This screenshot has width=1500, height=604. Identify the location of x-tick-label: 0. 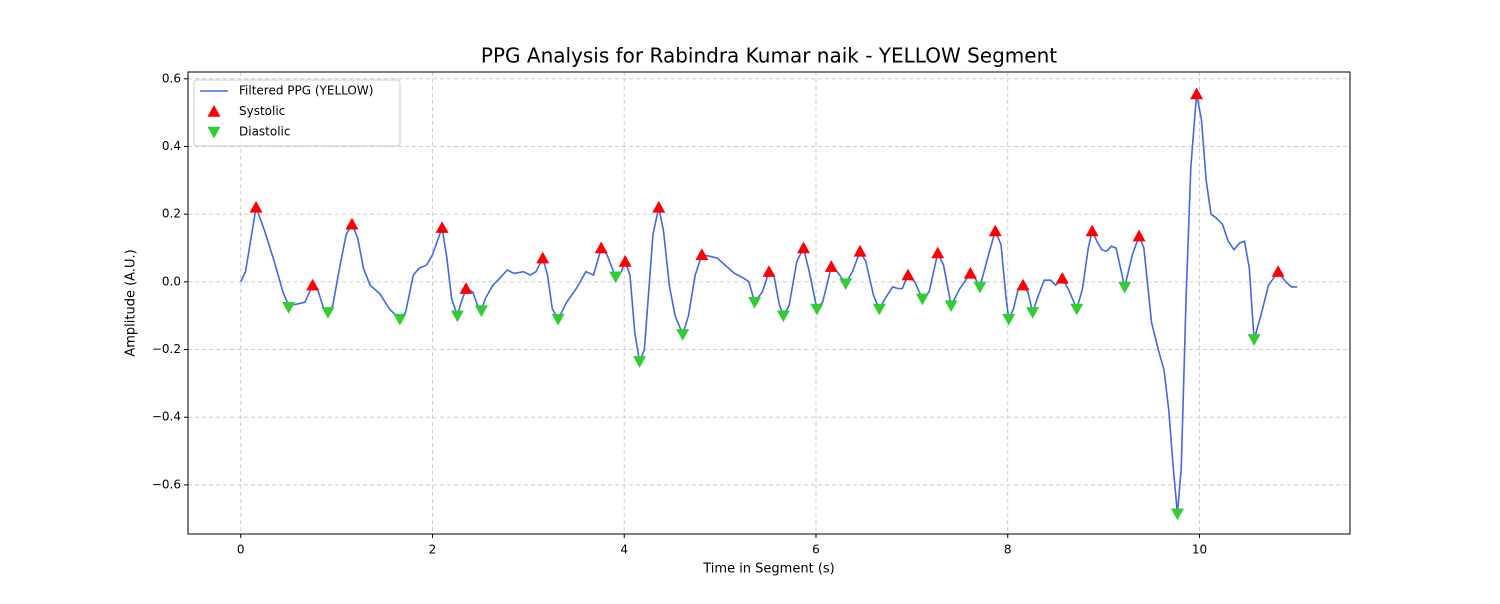
(241, 550).